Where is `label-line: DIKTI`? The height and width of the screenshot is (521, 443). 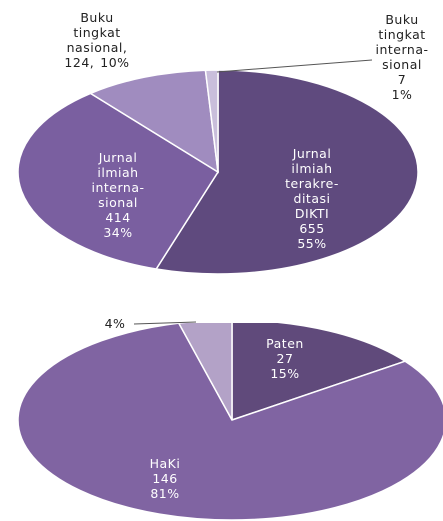 label-line: DIKTI is located at coordinates (312, 213).